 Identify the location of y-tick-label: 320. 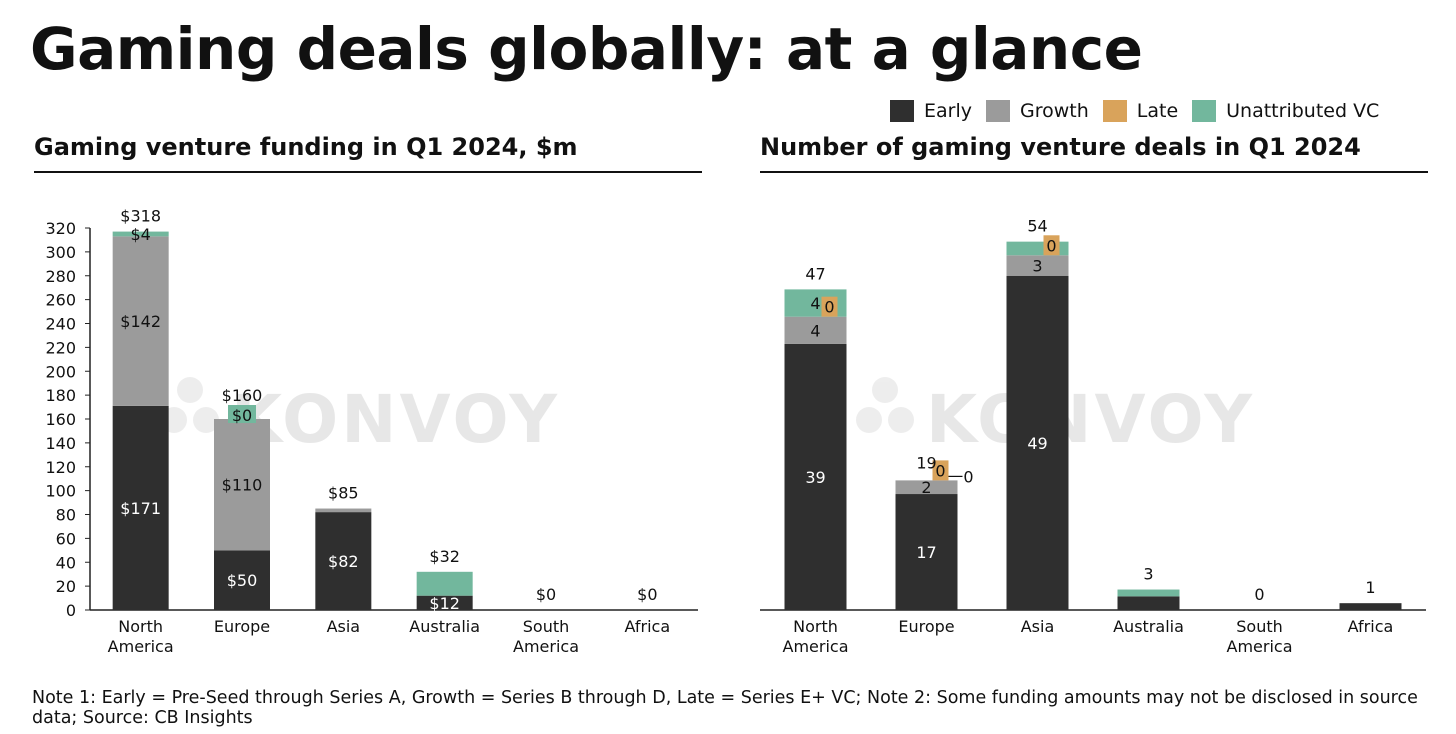
(60, 228).